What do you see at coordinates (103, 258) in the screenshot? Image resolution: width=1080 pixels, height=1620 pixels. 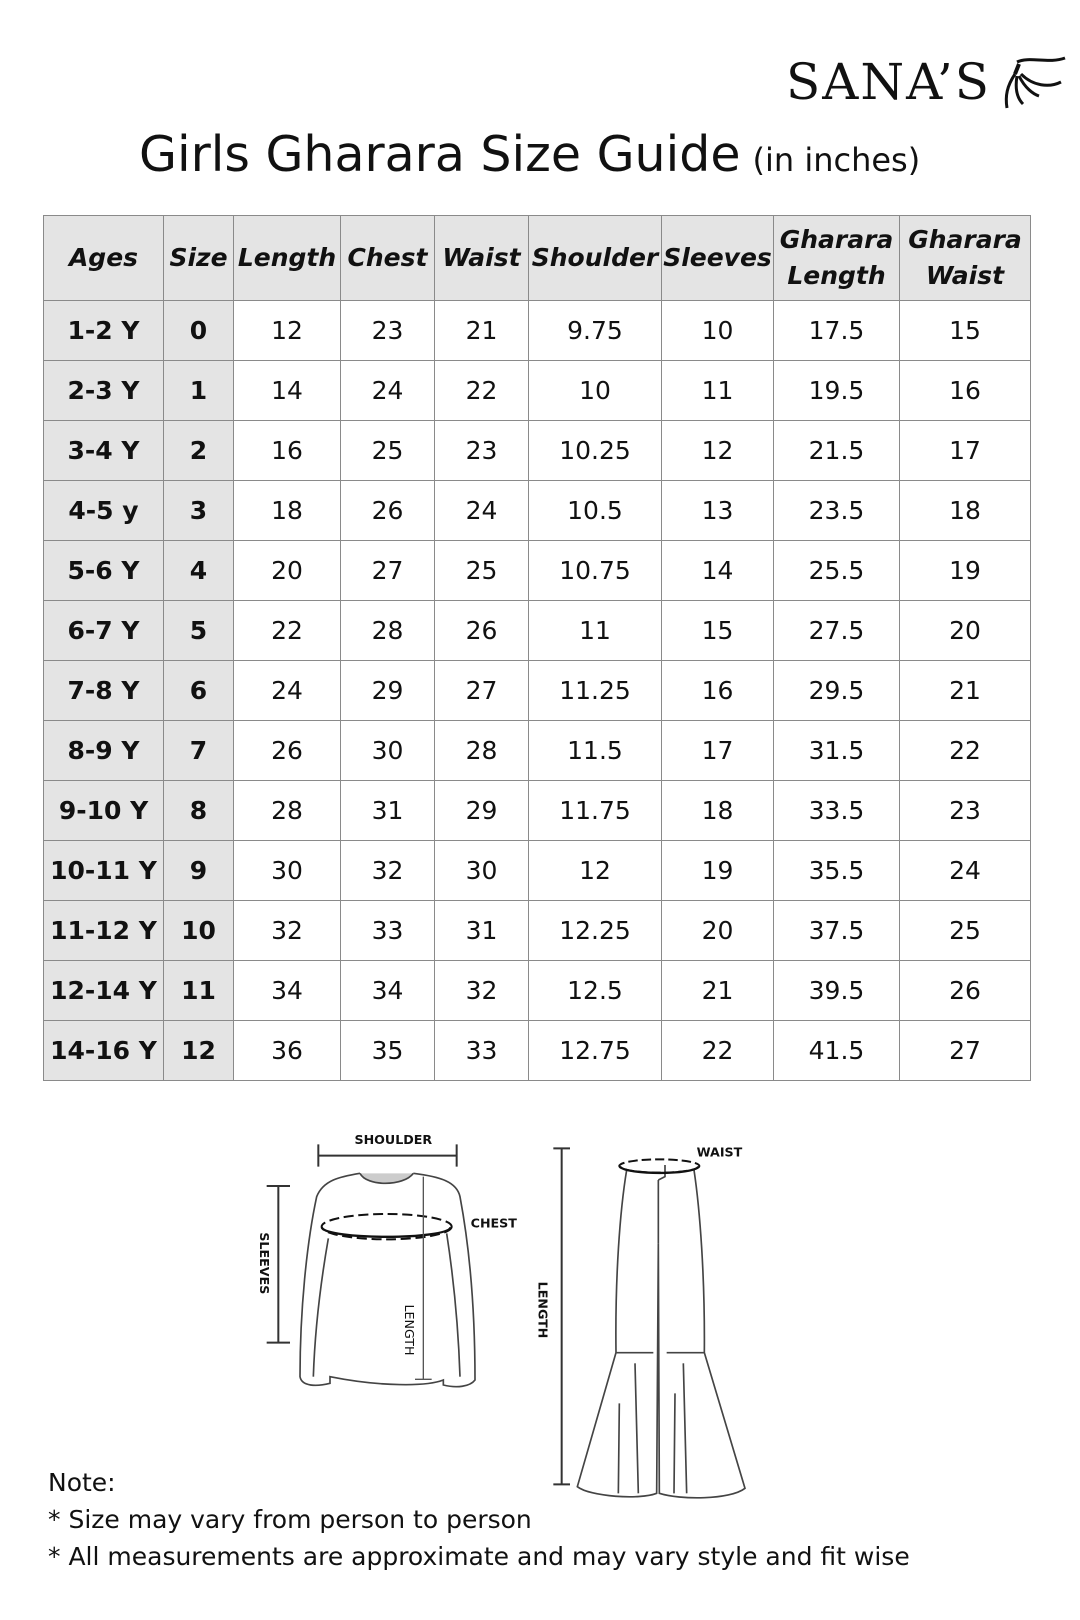 I see `column-header: Ages` at bounding box center [103, 258].